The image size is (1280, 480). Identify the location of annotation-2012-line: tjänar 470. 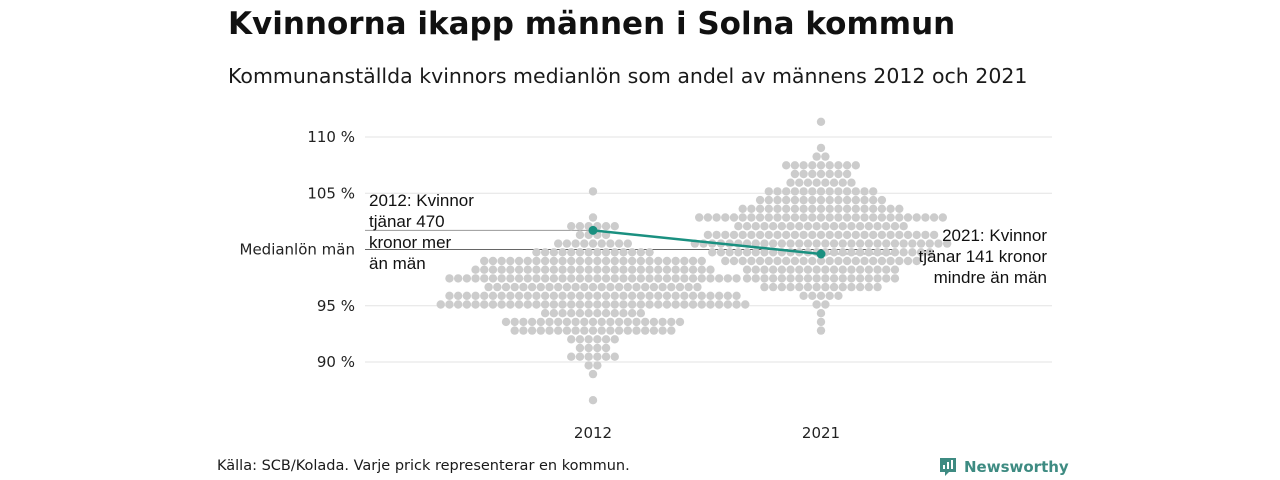
(407, 221).